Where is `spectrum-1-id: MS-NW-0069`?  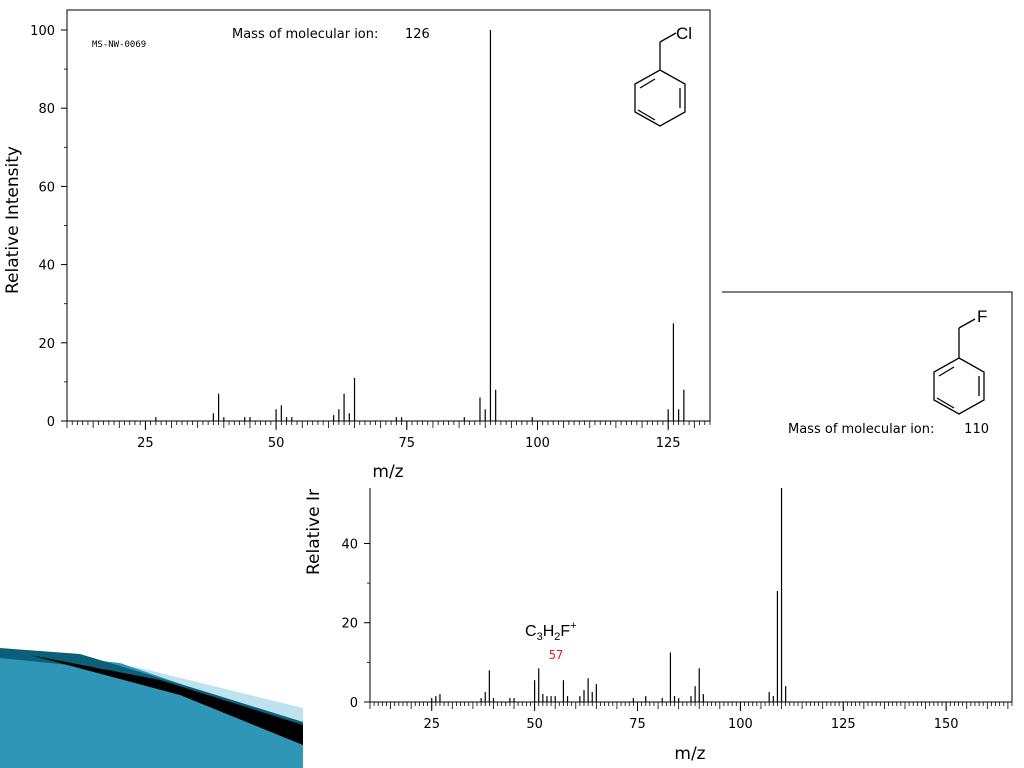 spectrum-1-id: MS-NW-0069 is located at coordinates (119, 45).